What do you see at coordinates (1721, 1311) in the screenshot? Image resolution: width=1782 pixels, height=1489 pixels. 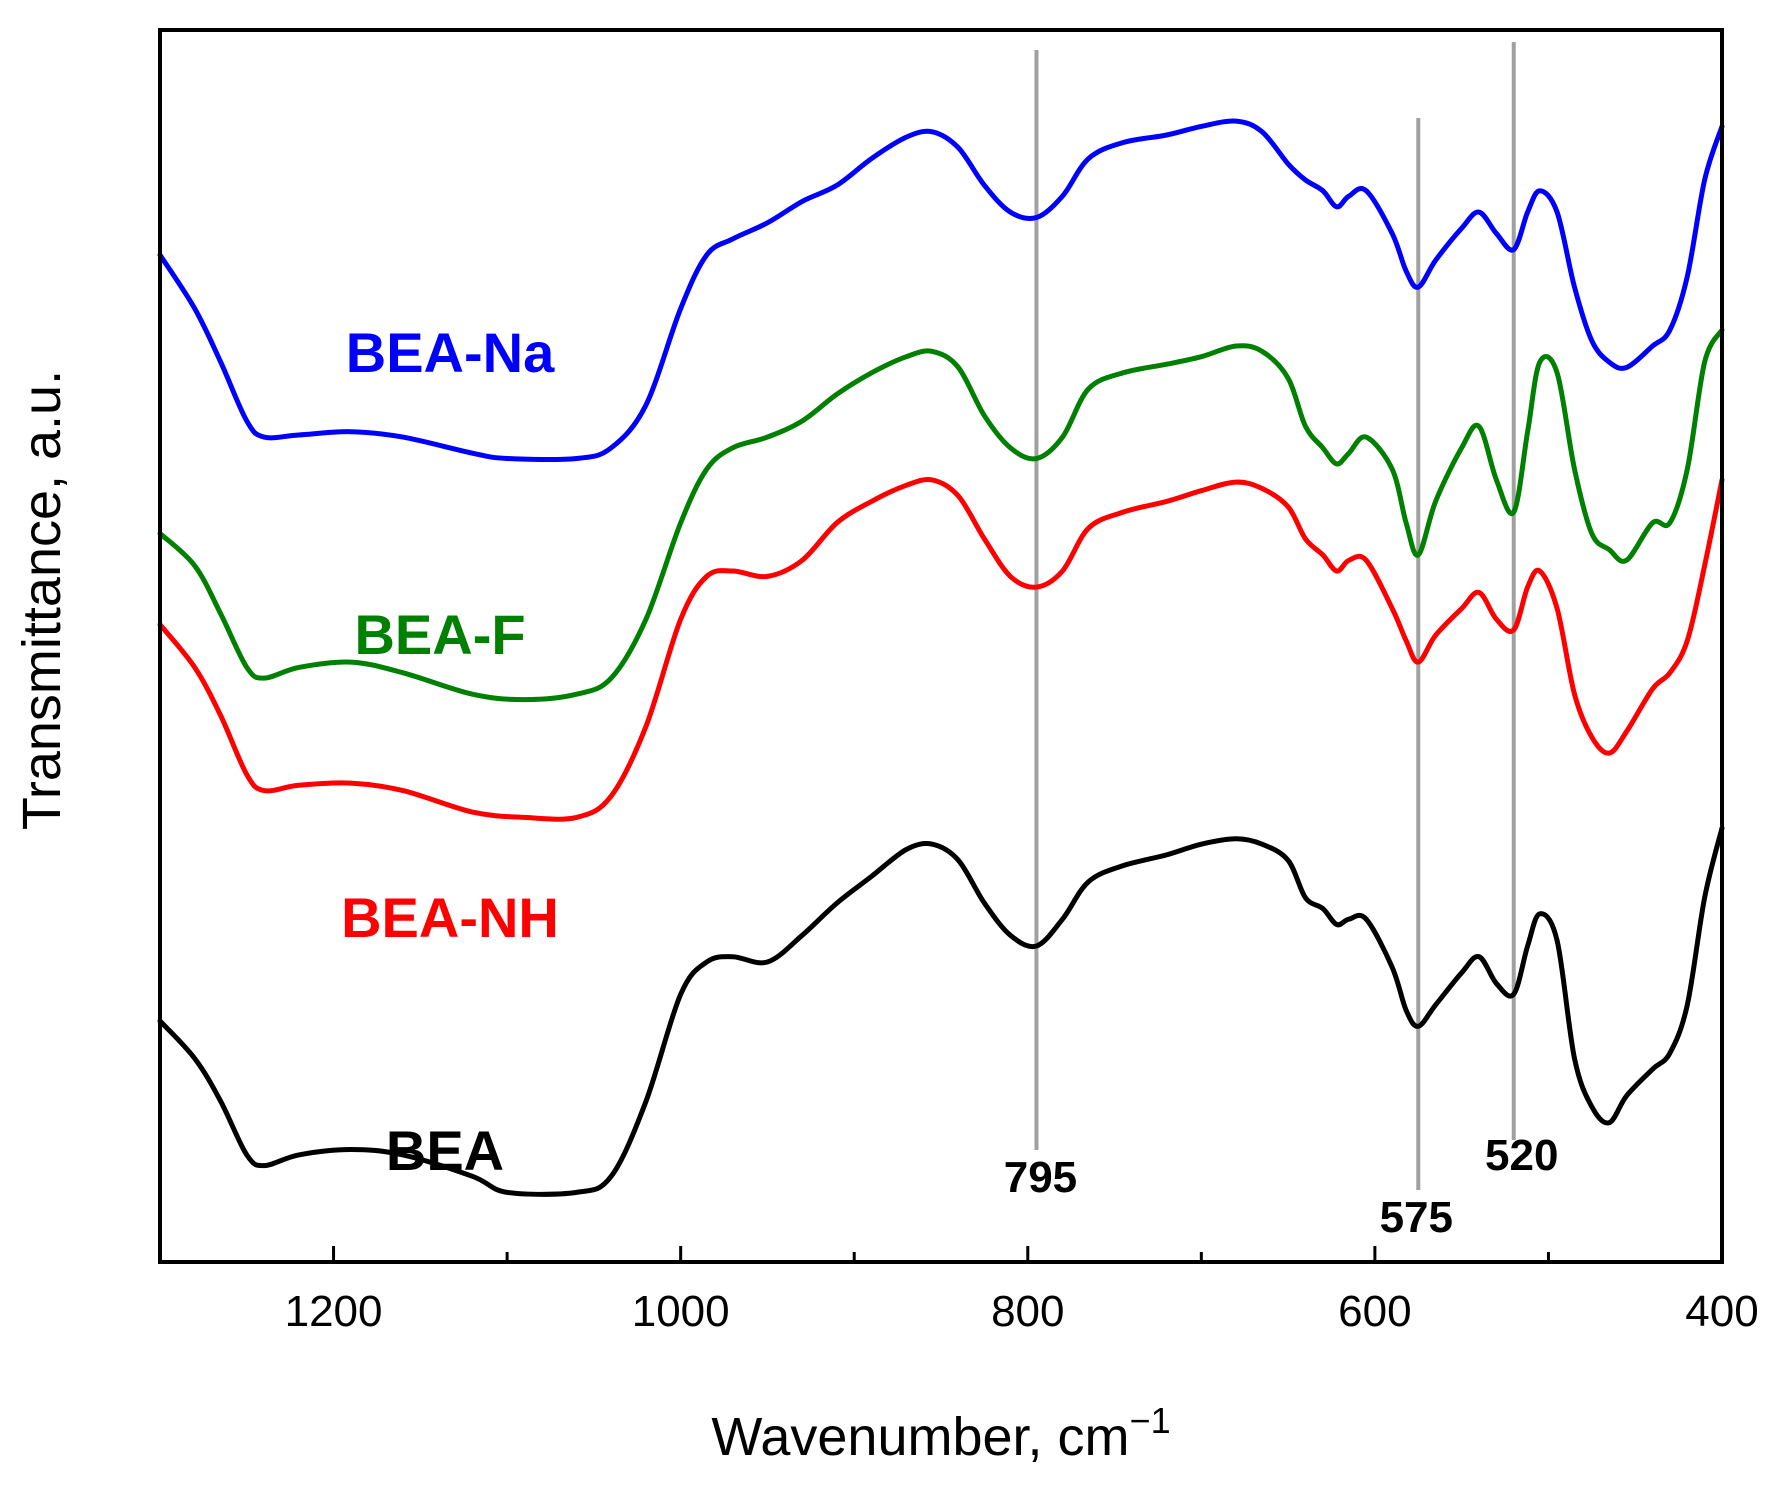 I see `x-tick-label: 400` at bounding box center [1721, 1311].